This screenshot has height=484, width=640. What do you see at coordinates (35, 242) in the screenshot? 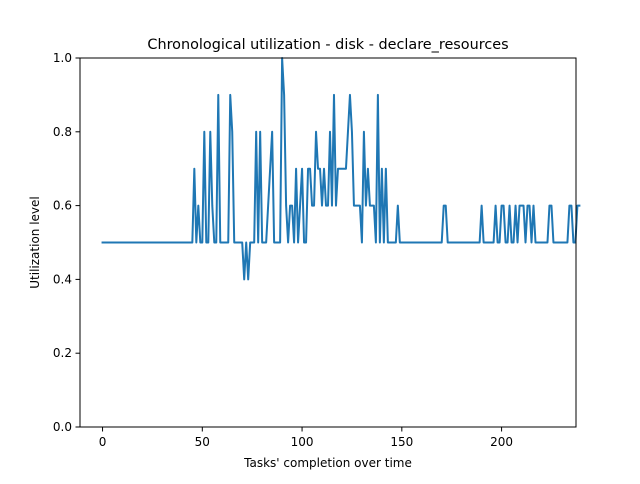
I see `y-axis-label: Utilization level` at bounding box center [35, 242].